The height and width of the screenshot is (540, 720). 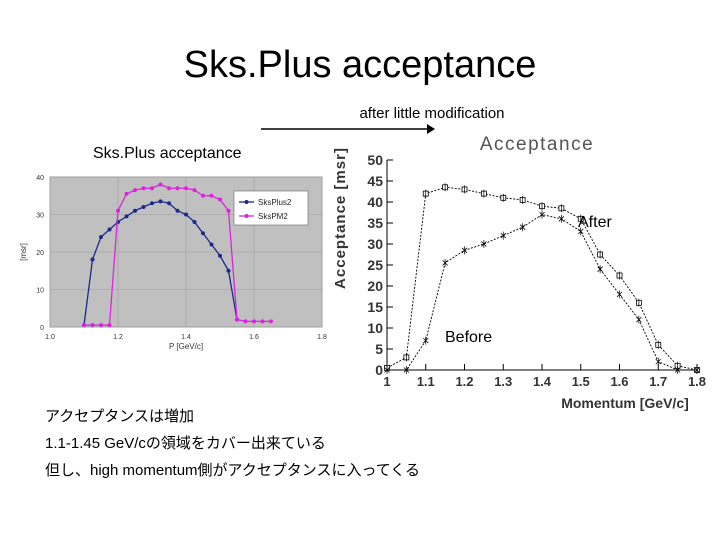 I want to click on x-tick-label: 1.3, so click(x=503, y=381).